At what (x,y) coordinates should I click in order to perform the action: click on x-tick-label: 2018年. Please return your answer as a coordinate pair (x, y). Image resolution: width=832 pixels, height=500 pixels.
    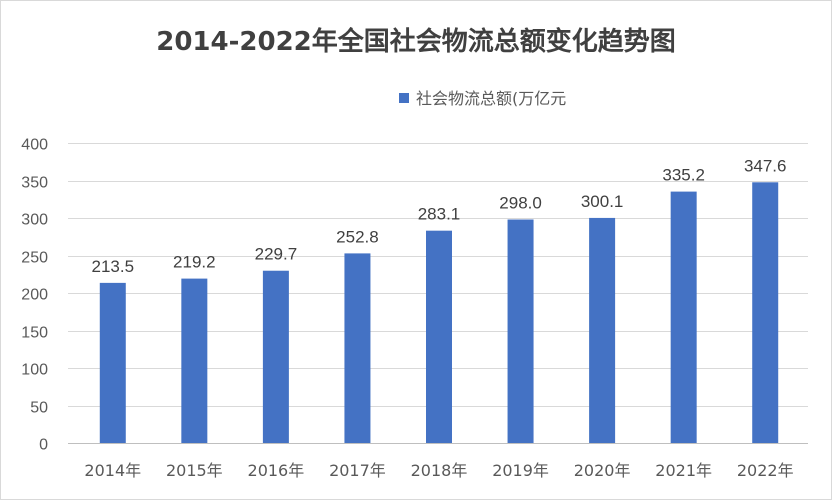
    Looking at the image, I should click on (439, 470).